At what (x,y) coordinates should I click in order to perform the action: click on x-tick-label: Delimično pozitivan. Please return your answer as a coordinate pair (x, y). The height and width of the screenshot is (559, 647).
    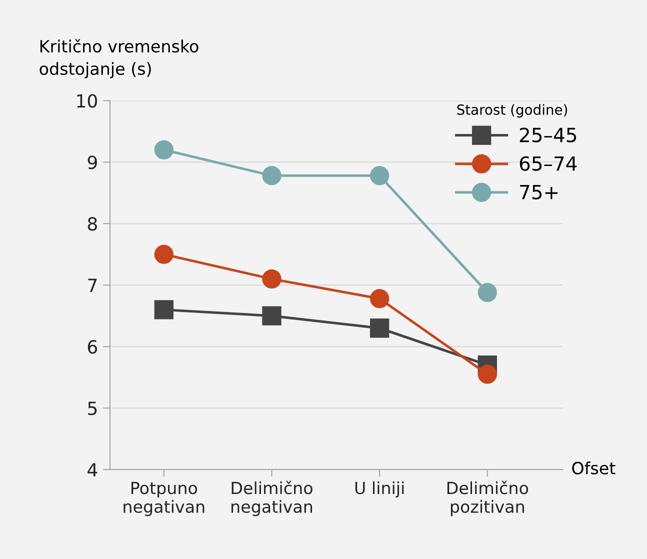
    Looking at the image, I should click on (487, 498).